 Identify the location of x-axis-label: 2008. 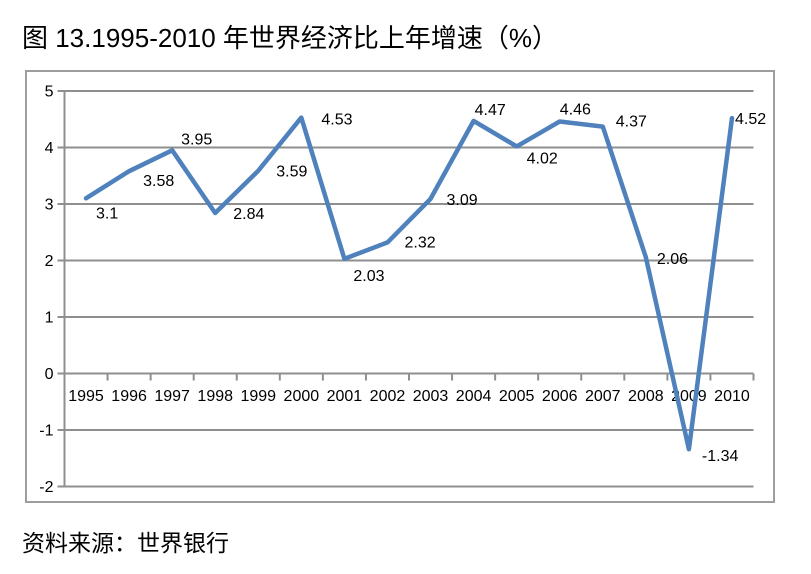
(646, 396).